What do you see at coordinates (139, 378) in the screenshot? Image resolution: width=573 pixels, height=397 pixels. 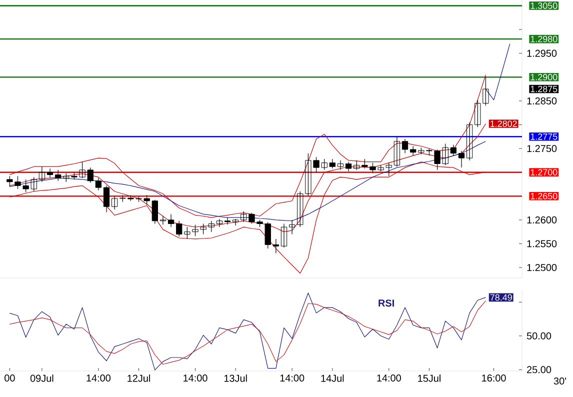 I see `x-tick-label: 12Jul` at bounding box center [139, 378].